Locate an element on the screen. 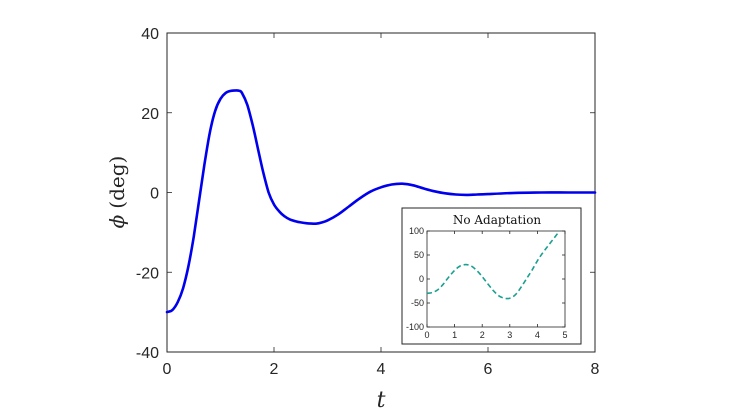 The image size is (744, 418). inset-y-tick-label: 0 is located at coordinates (421, 279).